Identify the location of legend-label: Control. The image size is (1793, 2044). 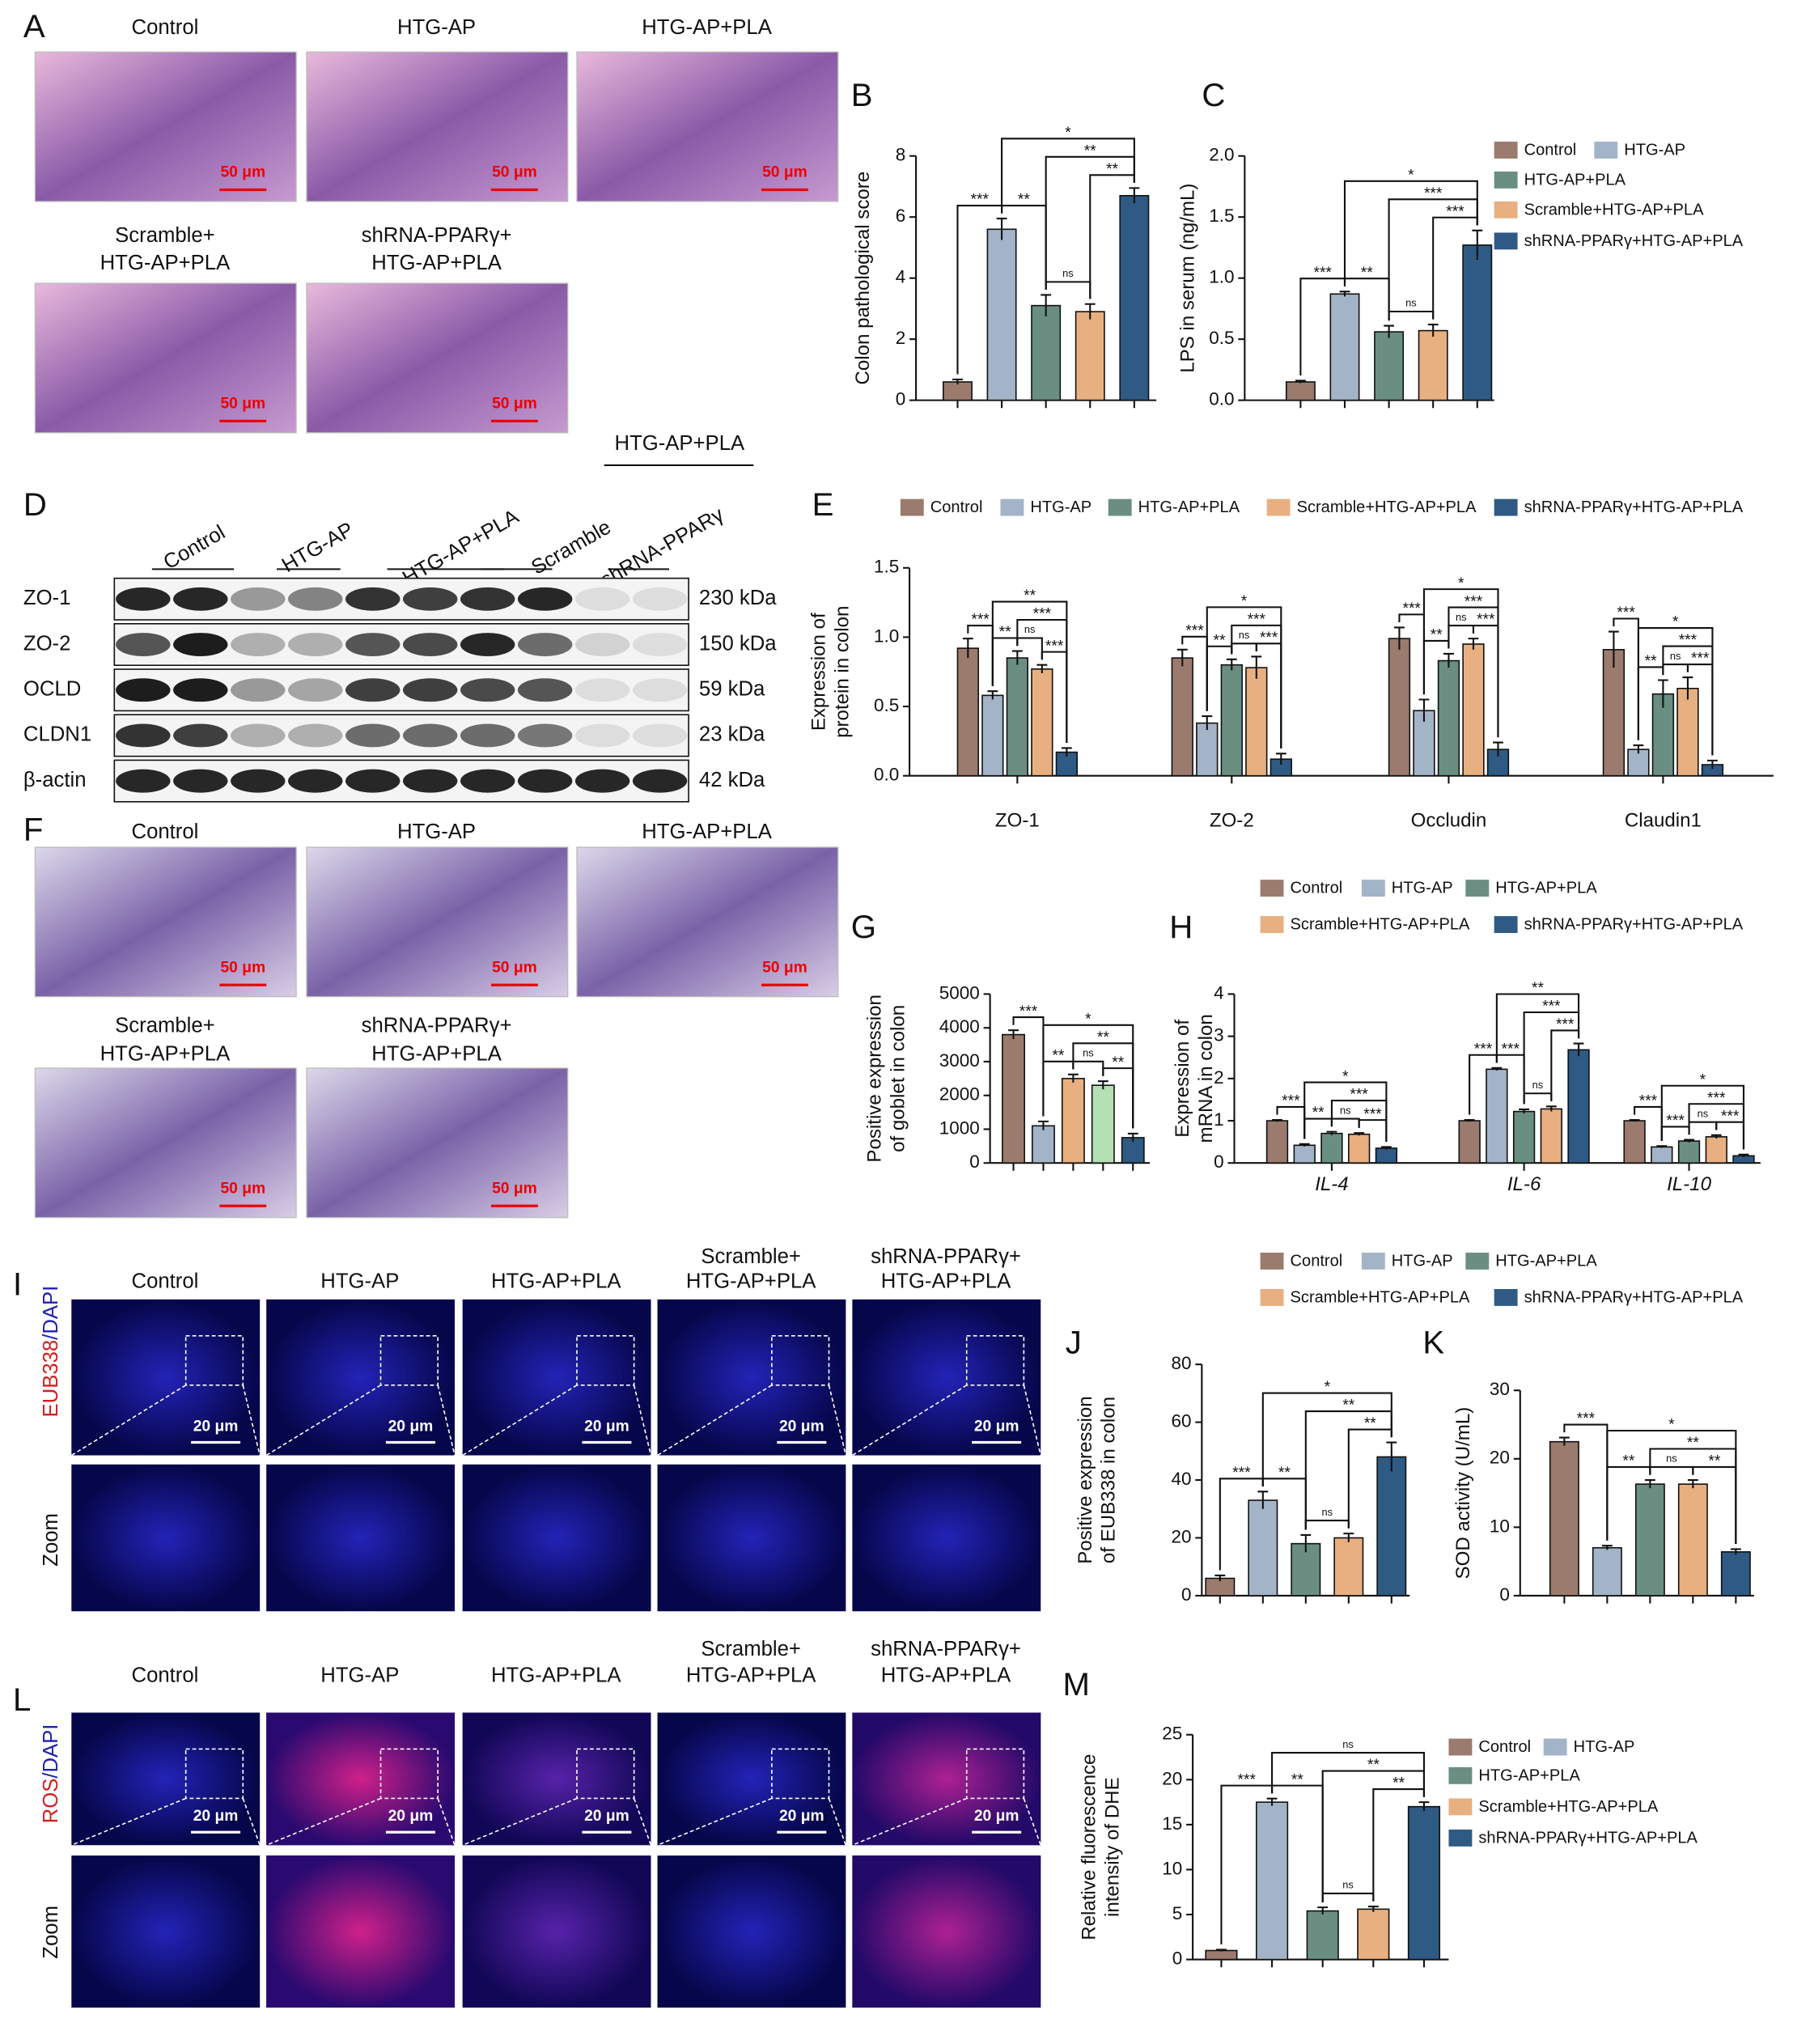
(1504, 1747).